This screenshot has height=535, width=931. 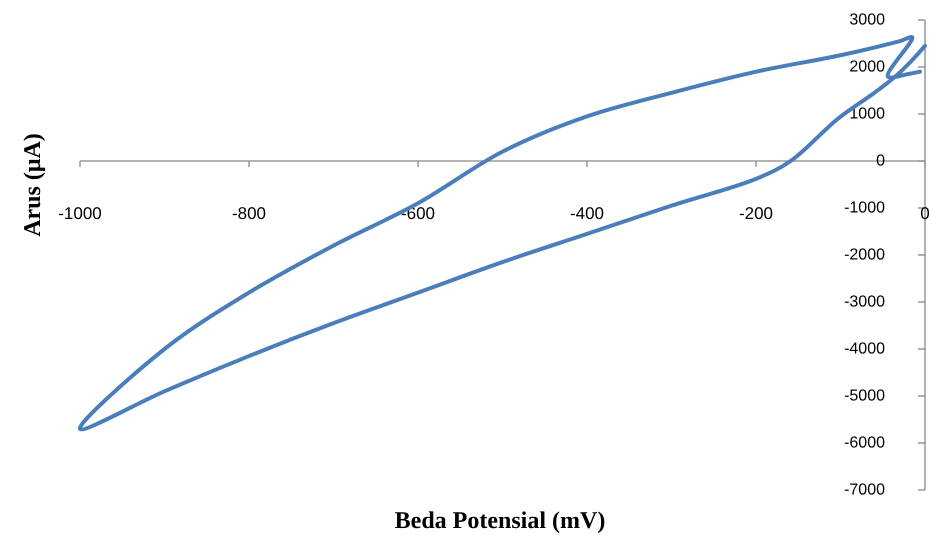 What do you see at coordinates (249, 213) in the screenshot?
I see `x-tick-label: -800` at bounding box center [249, 213].